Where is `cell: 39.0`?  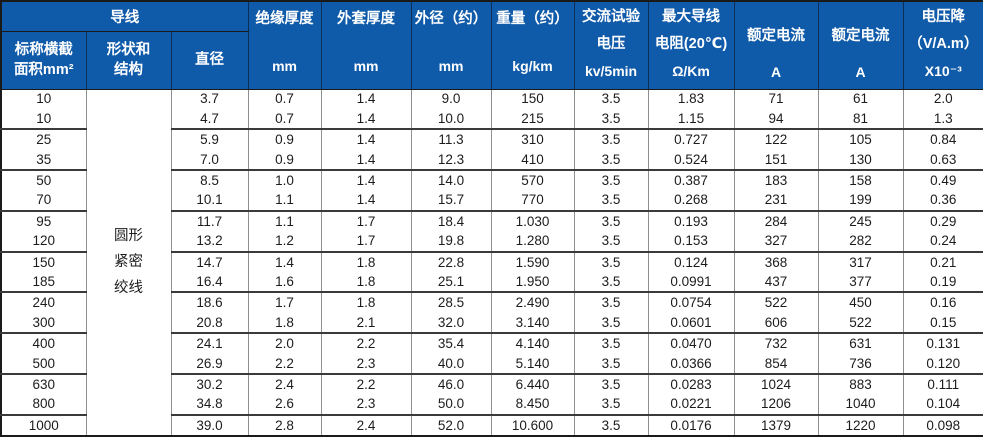
cell: 39.0 is located at coordinates (209, 425).